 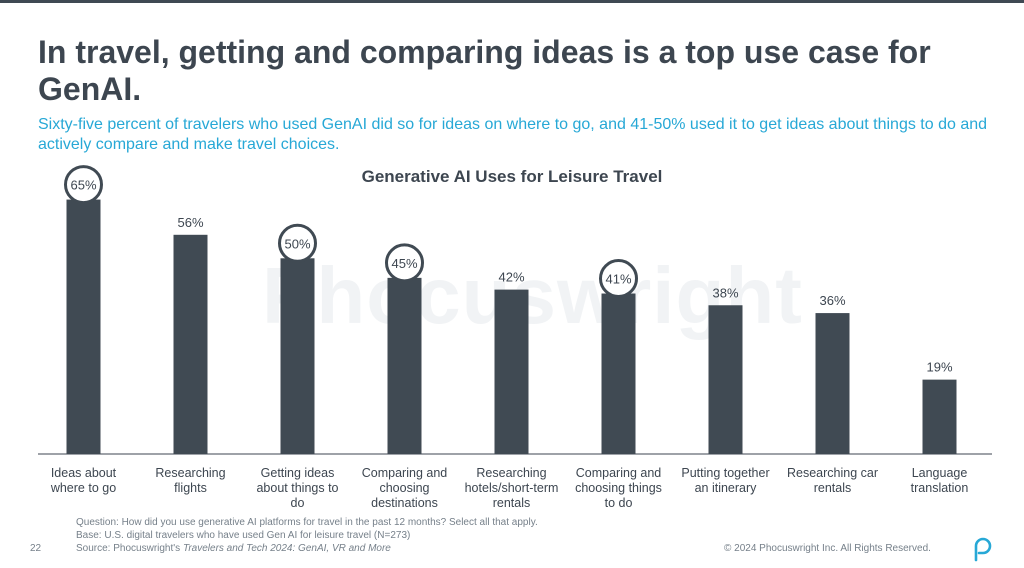 What do you see at coordinates (832, 300) in the screenshot?
I see `data-label: 36%` at bounding box center [832, 300].